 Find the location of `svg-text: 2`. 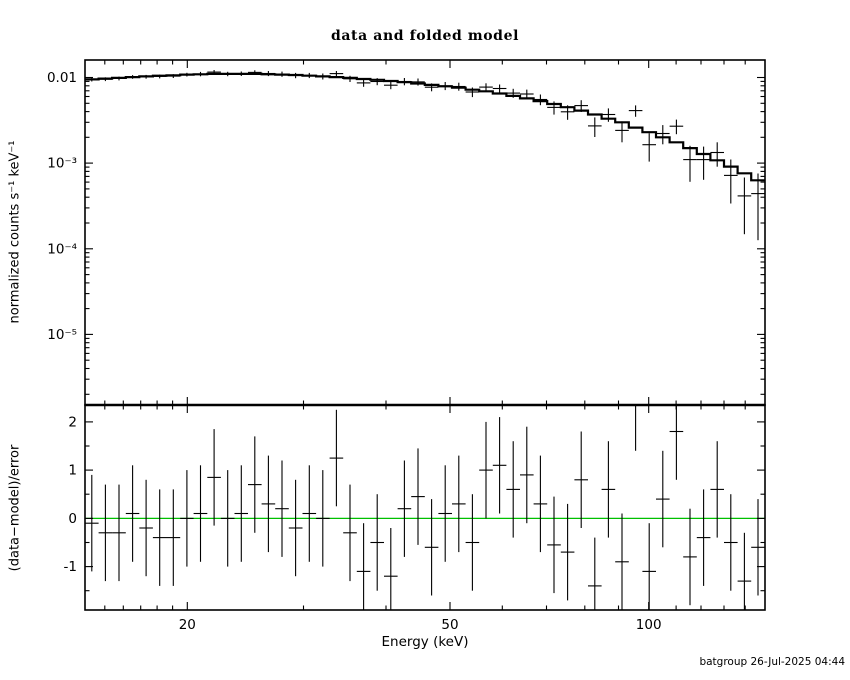

svg-text: 2 is located at coordinates (72, 422).